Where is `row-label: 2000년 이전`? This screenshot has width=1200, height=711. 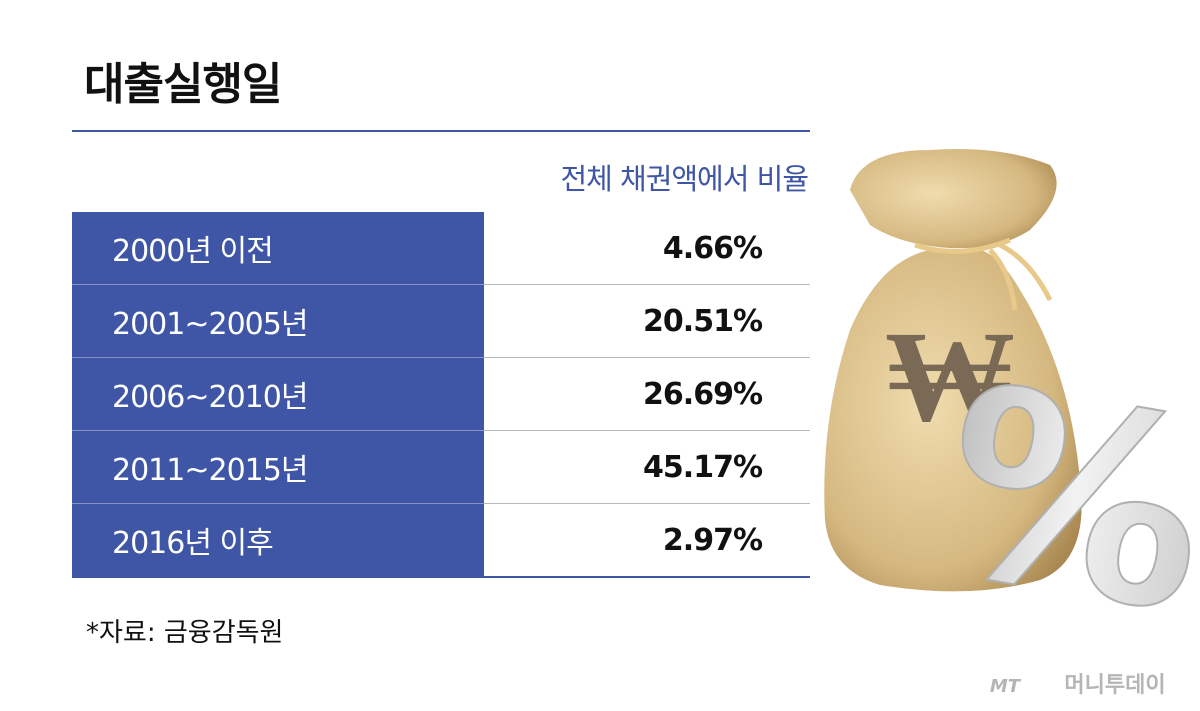
row-label: 2000년 이전 is located at coordinates (278, 248).